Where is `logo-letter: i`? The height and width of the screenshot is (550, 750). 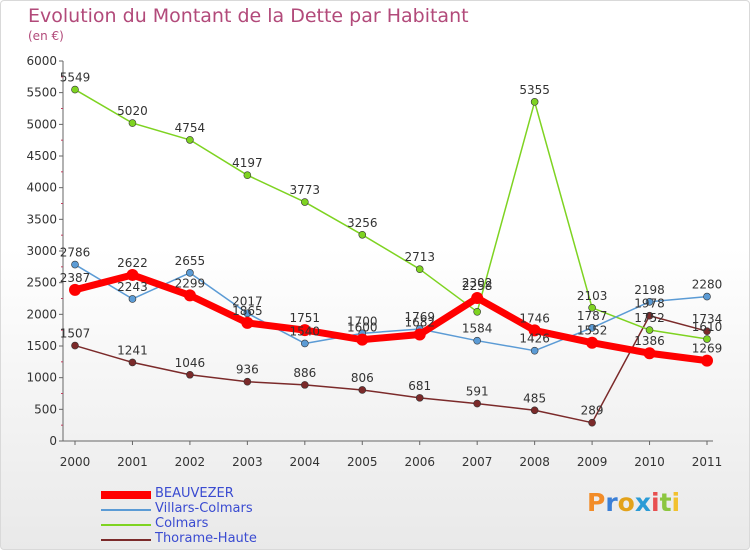 logo-letter: i is located at coordinates (676, 502).